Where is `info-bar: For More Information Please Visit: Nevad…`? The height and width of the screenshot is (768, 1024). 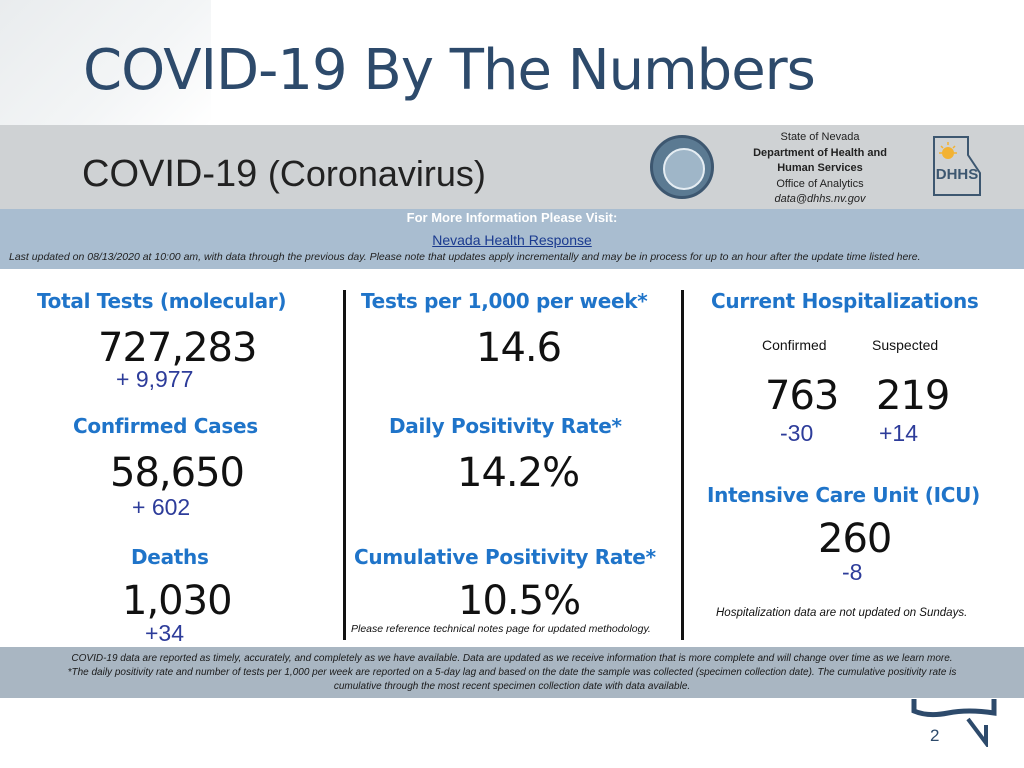 info-bar: For More Information Please Visit: Nevad… is located at coordinates (512, 239).